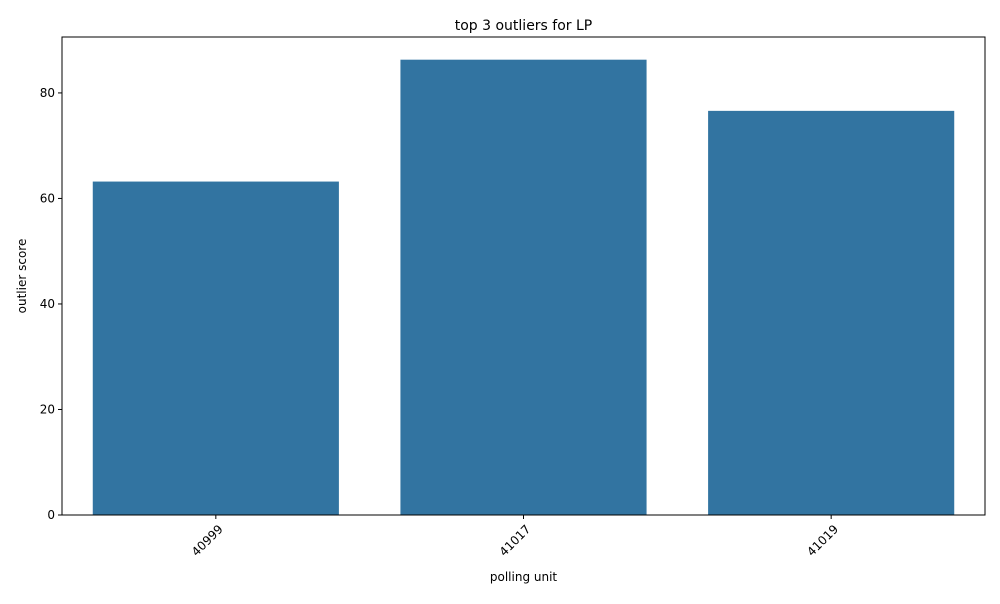 Image resolution: width=1000 pixels, height=604 pixels. What do you see at coordinates (47, 93) in the screenshot?
I see `y-tick-label: 80` at bounding box center [47, 93].